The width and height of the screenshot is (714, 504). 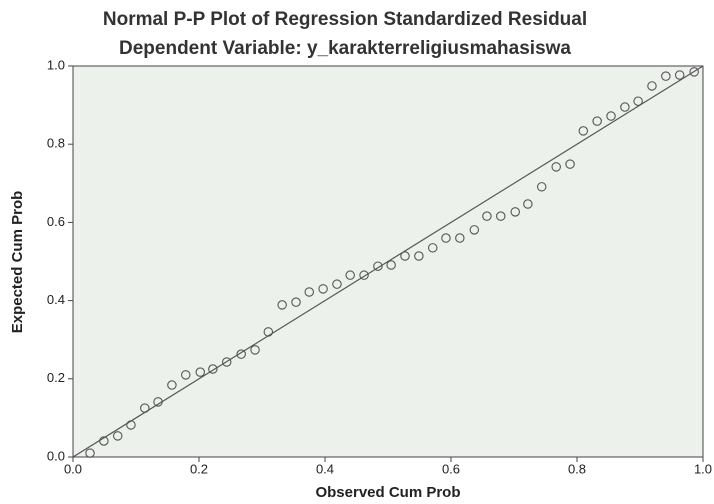 I want to click on x-tick-label: 0.4, so click(x=325, y=468).